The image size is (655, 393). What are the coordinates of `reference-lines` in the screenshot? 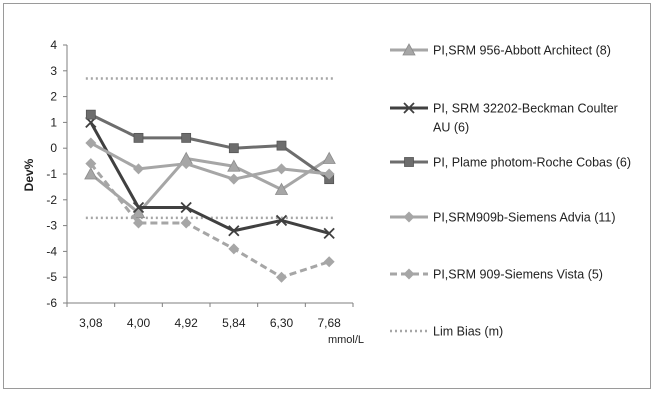 It's located at (210, 148).